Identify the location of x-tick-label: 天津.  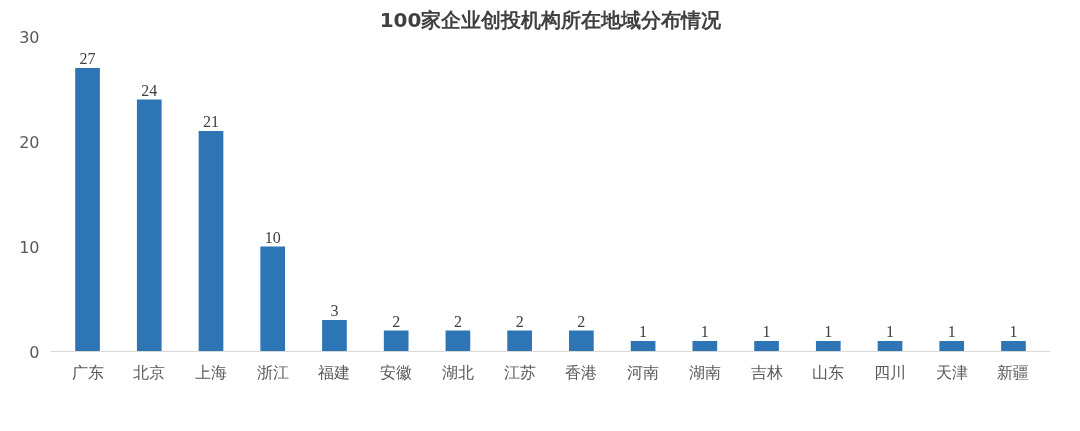
(951, 372).